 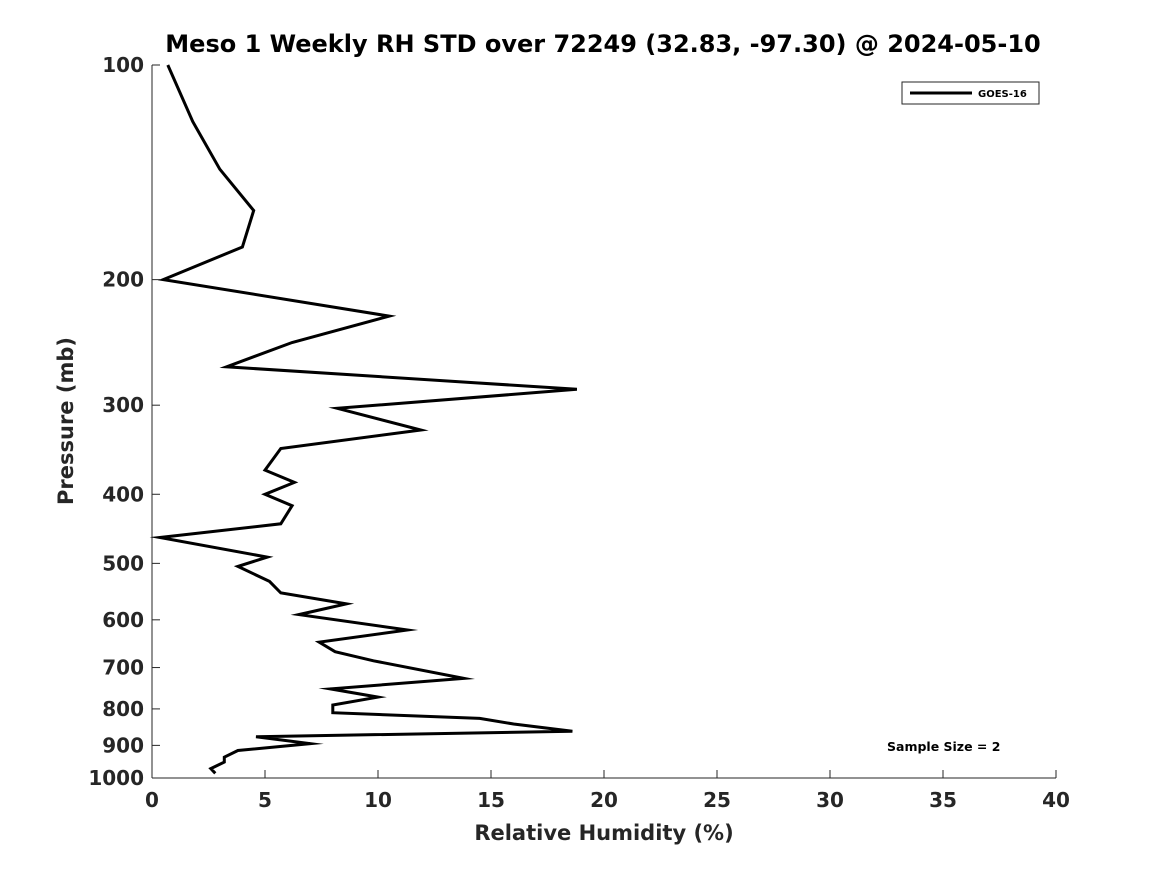 What do you see at coordinates (123, 620) in the screenshot?
I see `y-tick-label: 600` at bounding box center [123, 620].